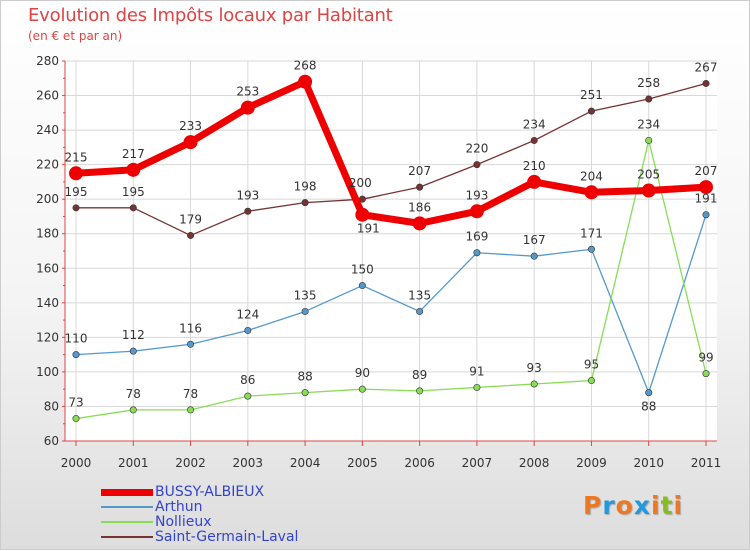 This screenshot has height=551, width=750. What do you see at coordinates (362, 270) in the screenshot?
I see `data-label: 150` at bounding box center [362, 270].